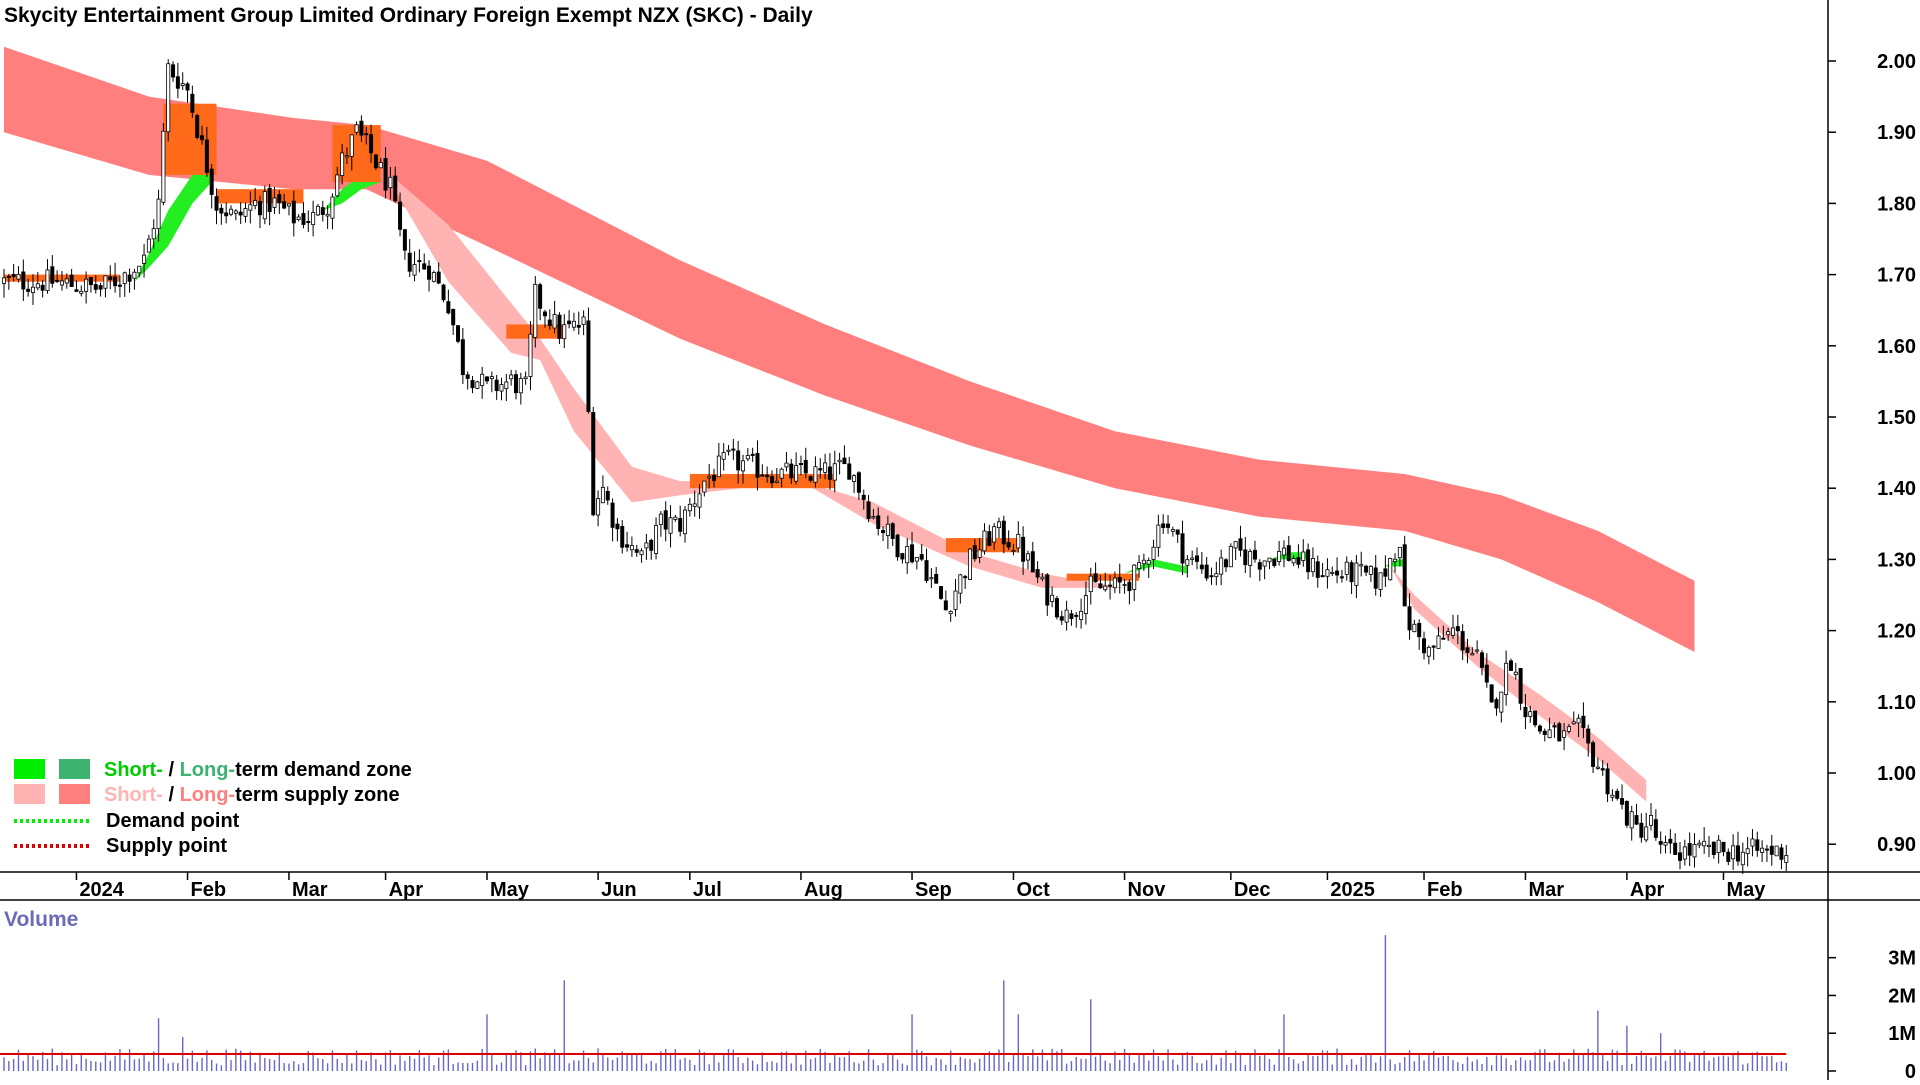 This screenshot has width=1920, height=1085. Describe the element at coordinates (1896, 560) in the screenshot. I see `y-tick-label: 1.30` at that location.